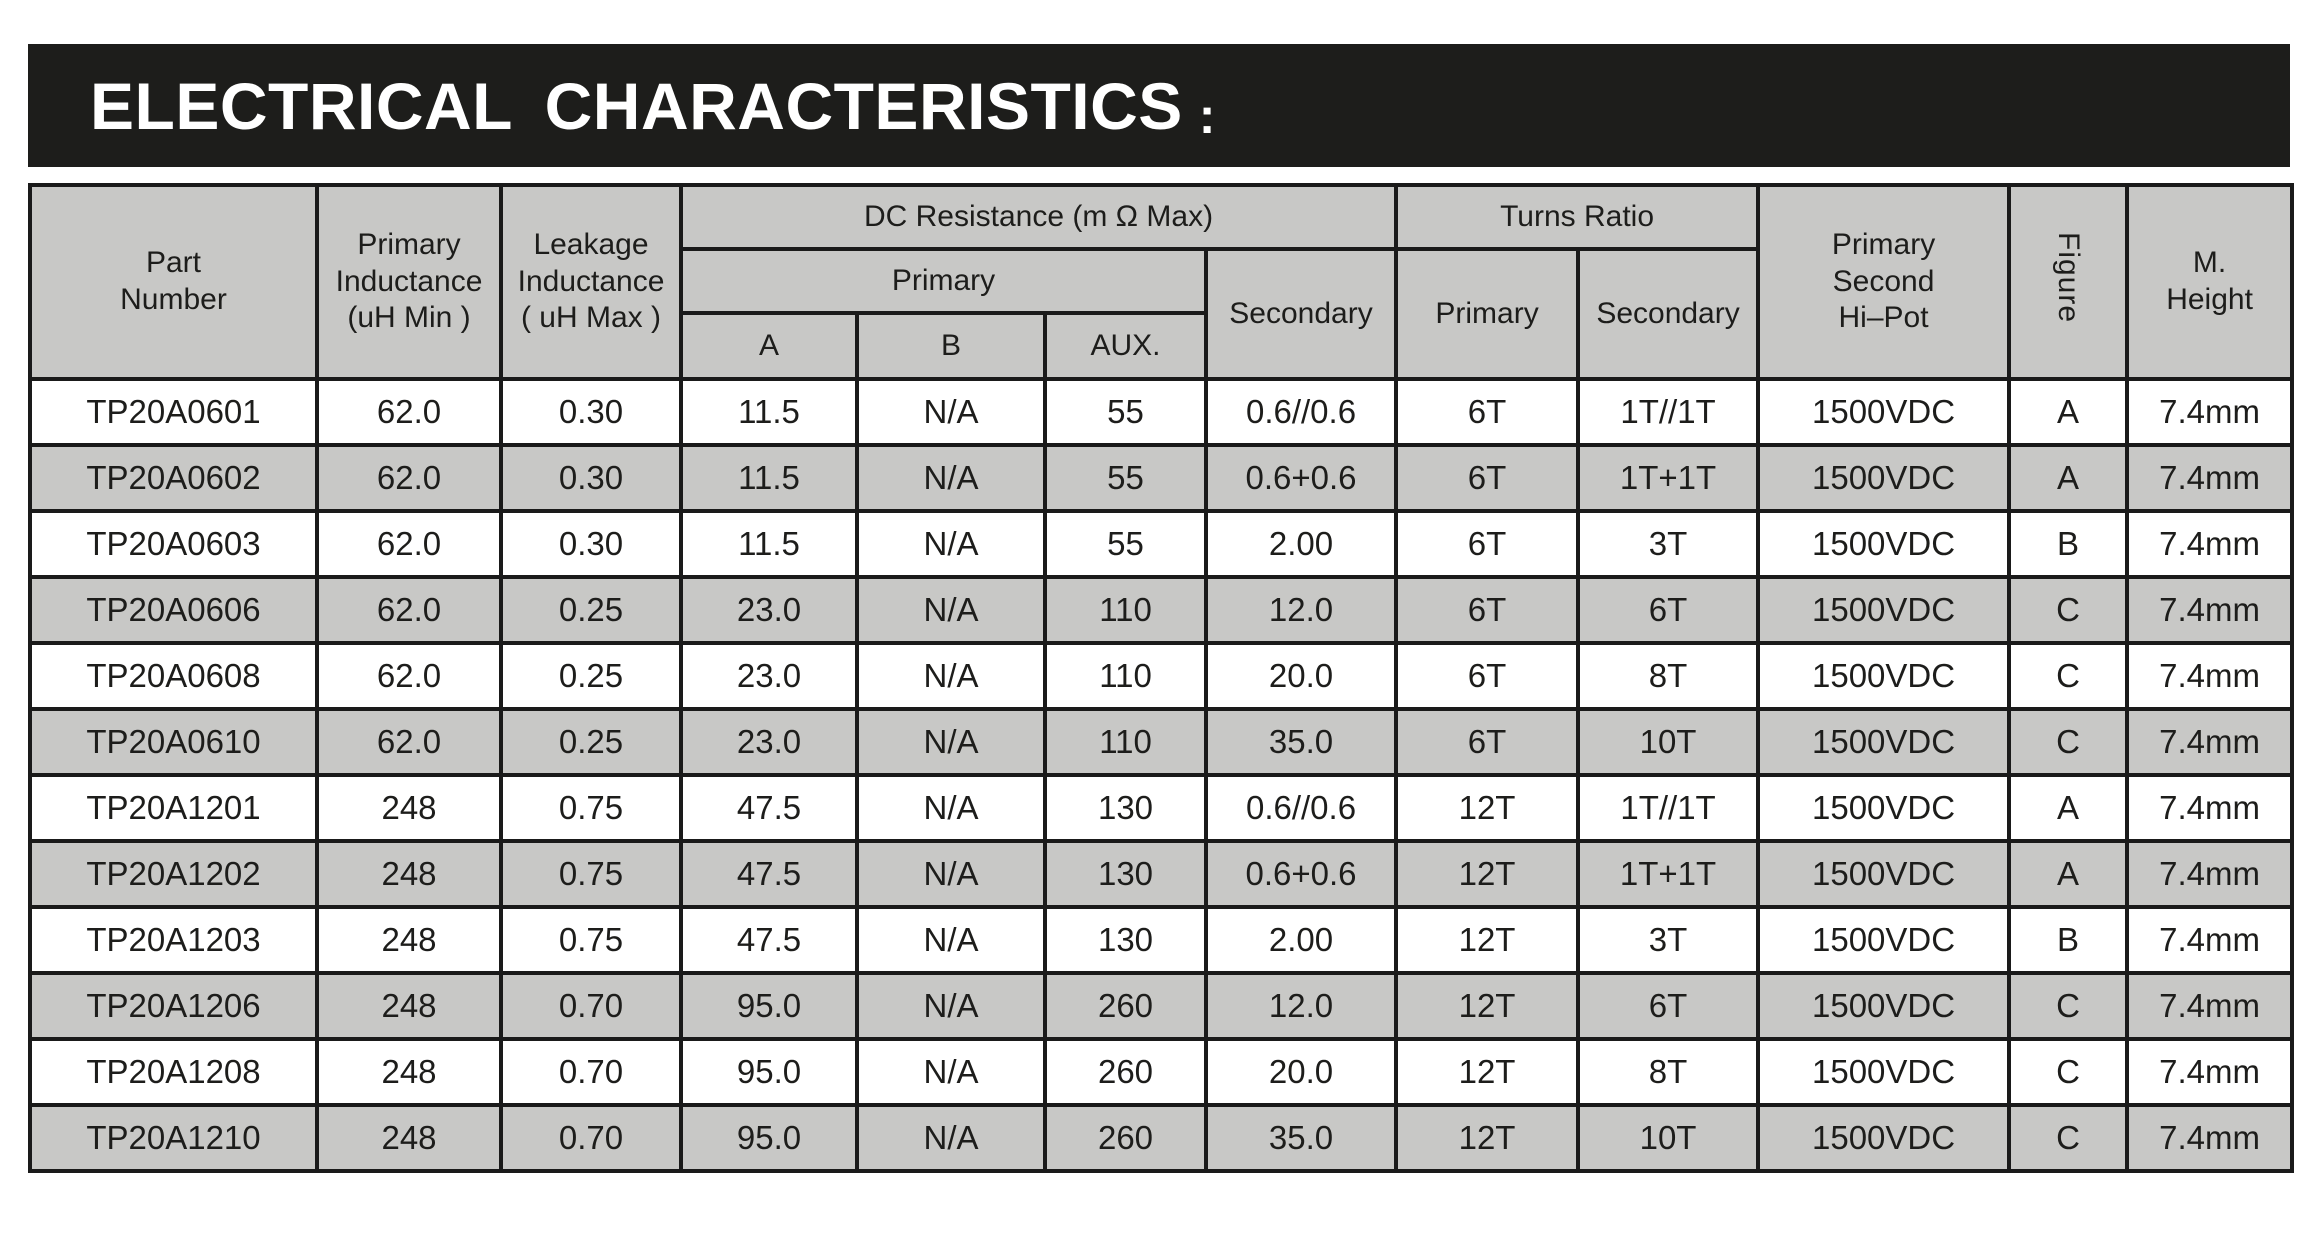  What do you see at coordinates (2210, 282) in the screenshot?
I see `header-m-height: M. Height` at bounding box center [2210, 282].